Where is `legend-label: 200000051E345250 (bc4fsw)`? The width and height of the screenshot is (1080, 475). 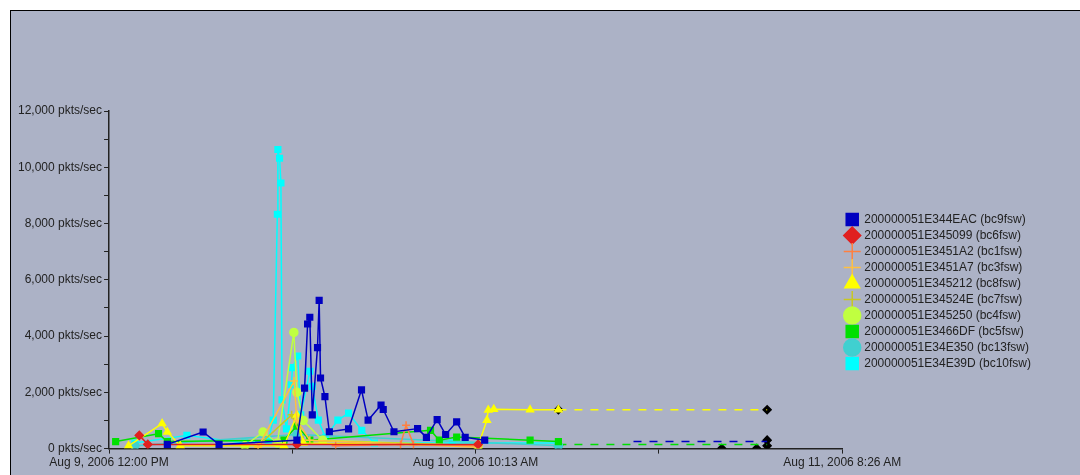
legend-label: 200000051E345250 (bc4fsw) is located at coordinates (943, 314).